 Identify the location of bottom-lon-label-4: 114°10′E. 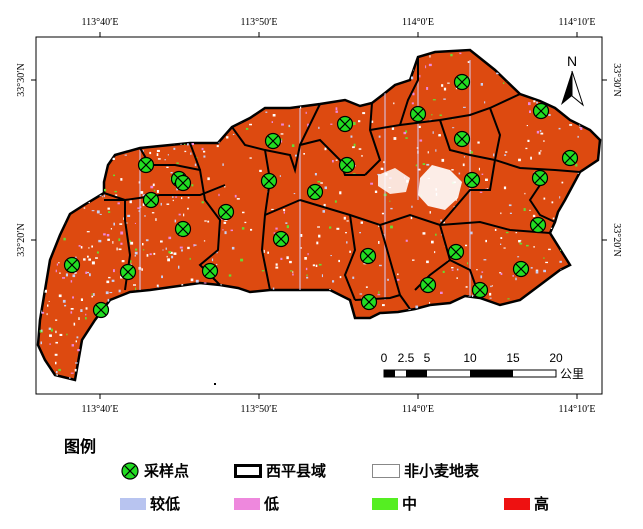
(577, 409).